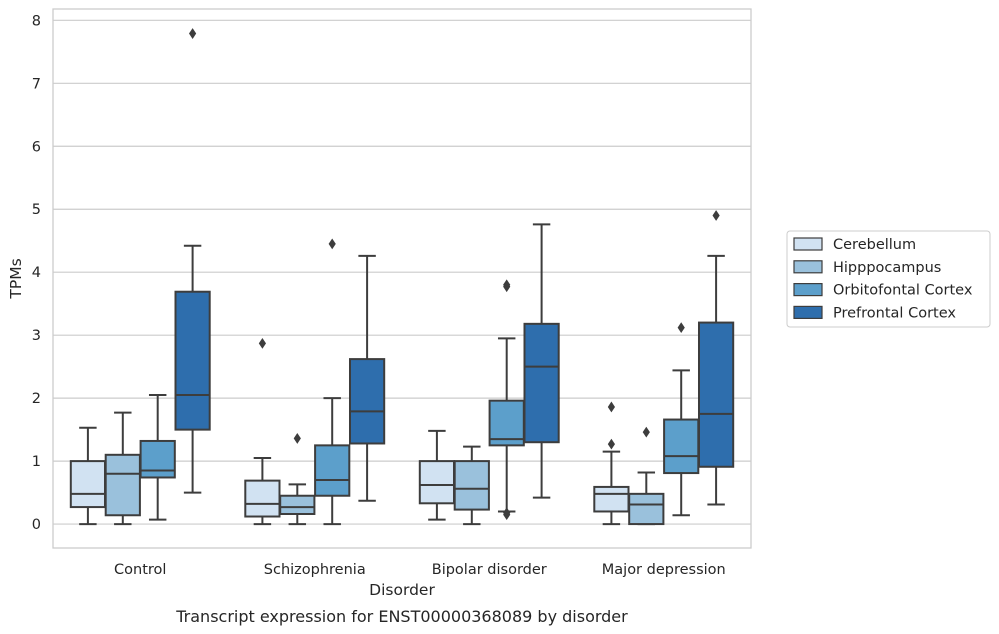  What do you see at coordinates (489, 570) in the screenshot?
I see `x-tick-label: Bipolar disorder` at bounding box center [489, 570].